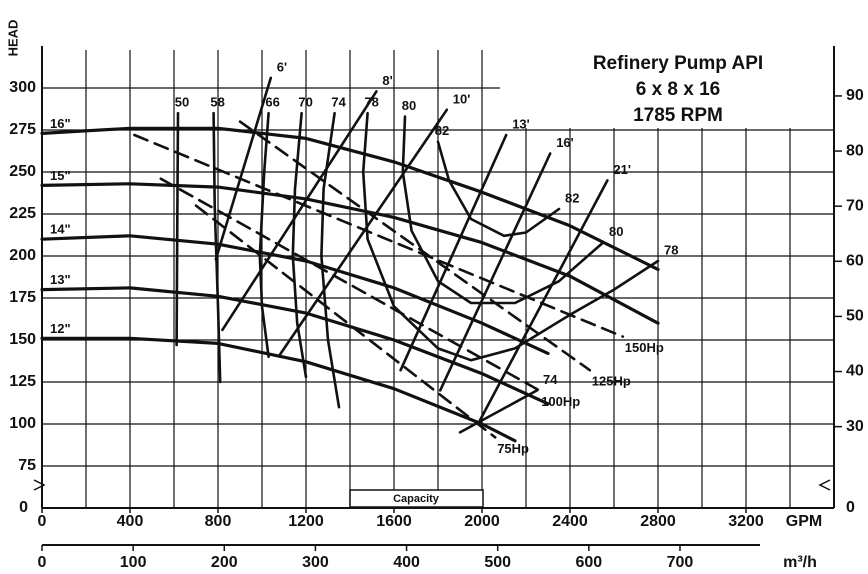  Describe the element at coordinates (12, 38) in the screenshot. I see `y-axis-label: HEAD` at that location.